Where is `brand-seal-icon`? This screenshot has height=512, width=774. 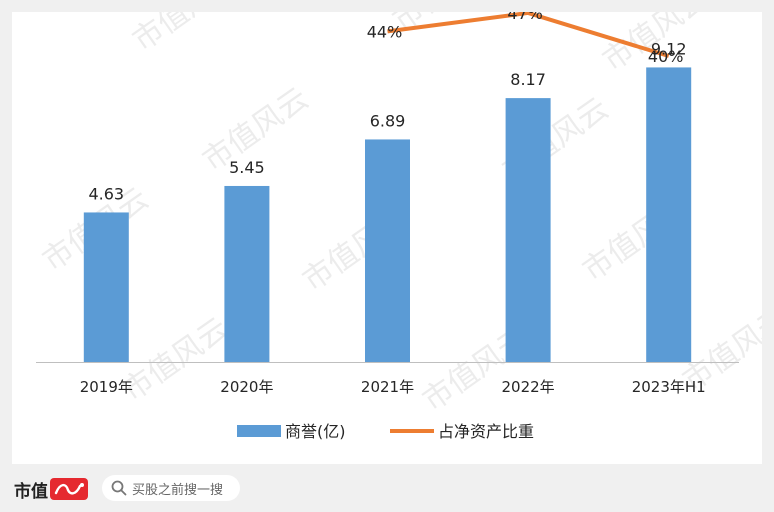
brand-seal-icon is located at coordinates (69, 489).